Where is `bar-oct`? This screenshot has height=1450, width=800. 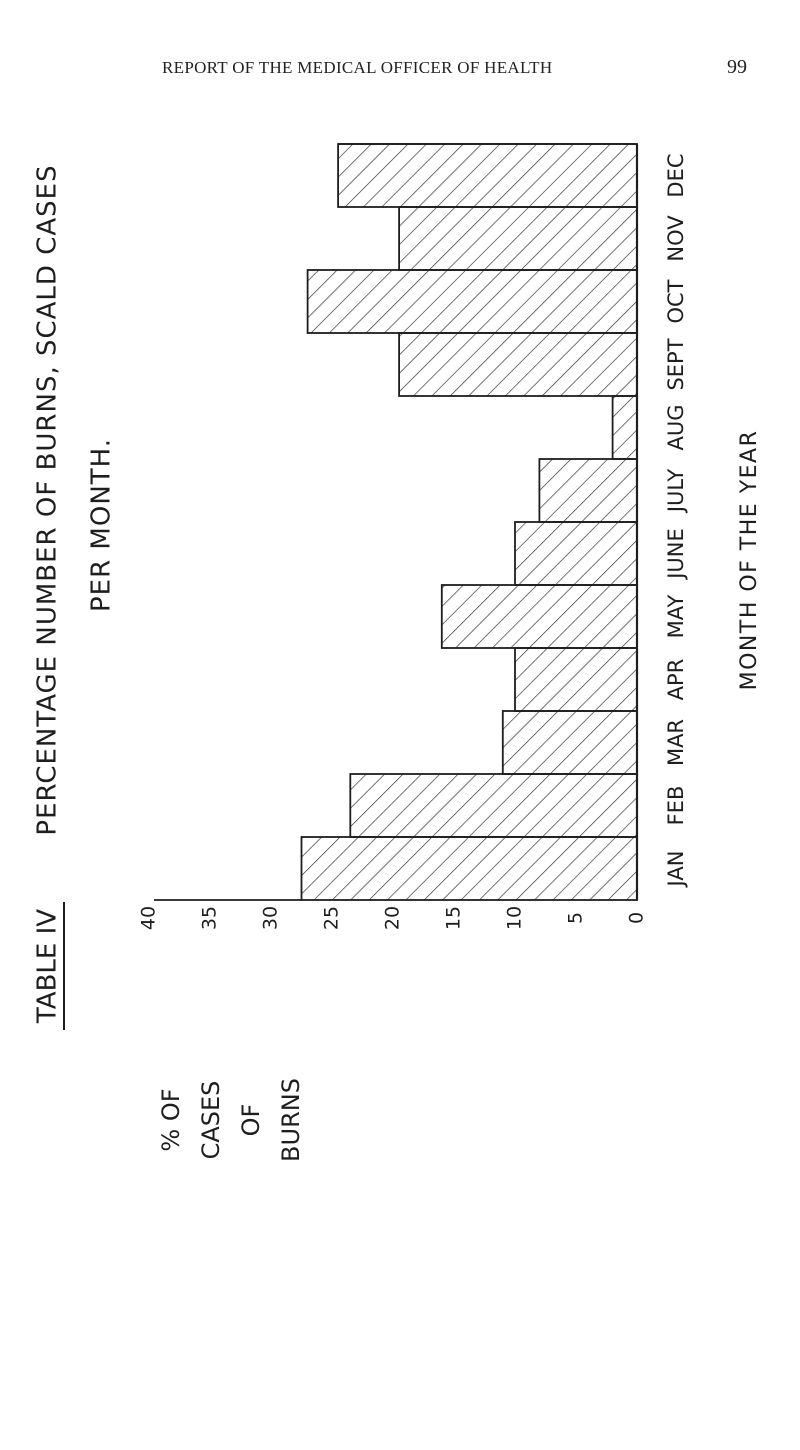 bar-oct is located at coordinates (472, 301).